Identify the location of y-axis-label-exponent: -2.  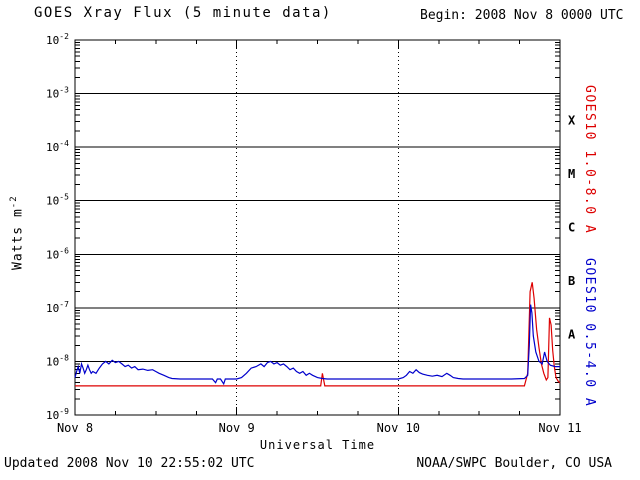
(14, 202).